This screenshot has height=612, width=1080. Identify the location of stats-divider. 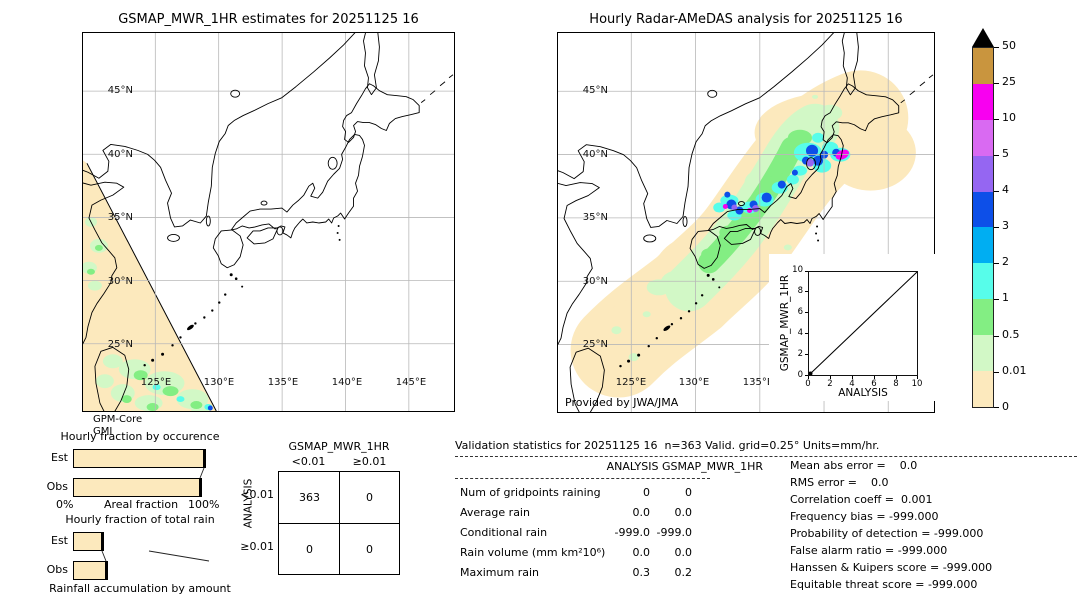
(582, 478).